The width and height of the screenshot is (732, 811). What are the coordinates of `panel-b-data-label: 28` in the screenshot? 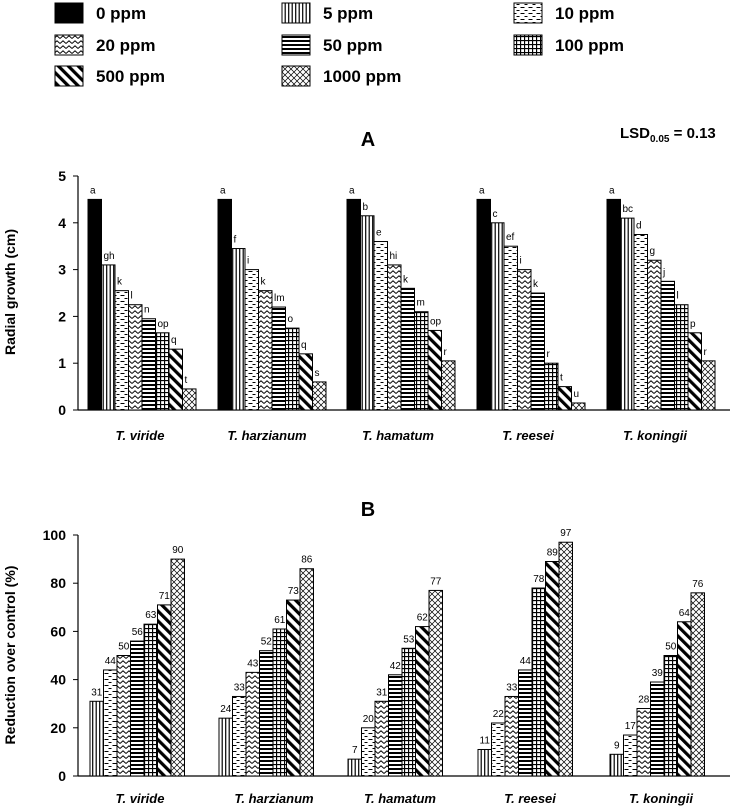 It's located at (644, 700).